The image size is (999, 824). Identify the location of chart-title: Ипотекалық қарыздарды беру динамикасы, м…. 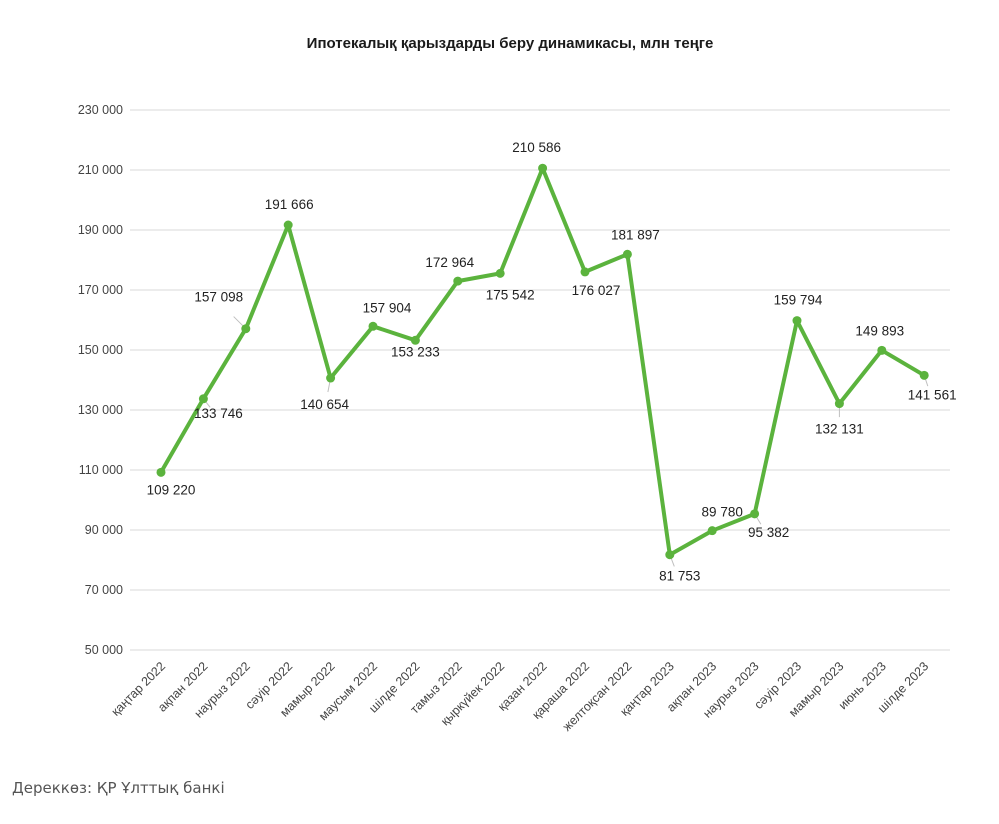
(510, 43).